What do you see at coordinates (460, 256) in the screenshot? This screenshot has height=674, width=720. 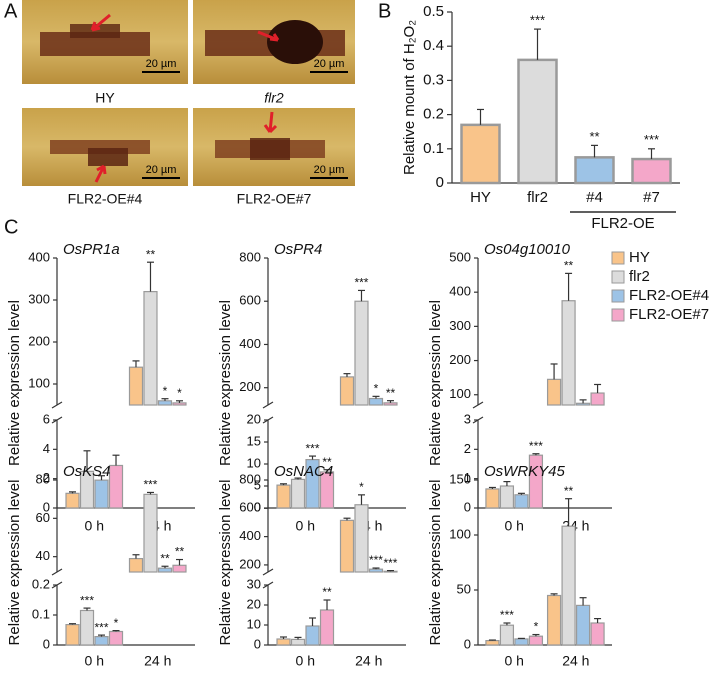 I see `y-tick-label: 500` at bounding box center [460, 256].